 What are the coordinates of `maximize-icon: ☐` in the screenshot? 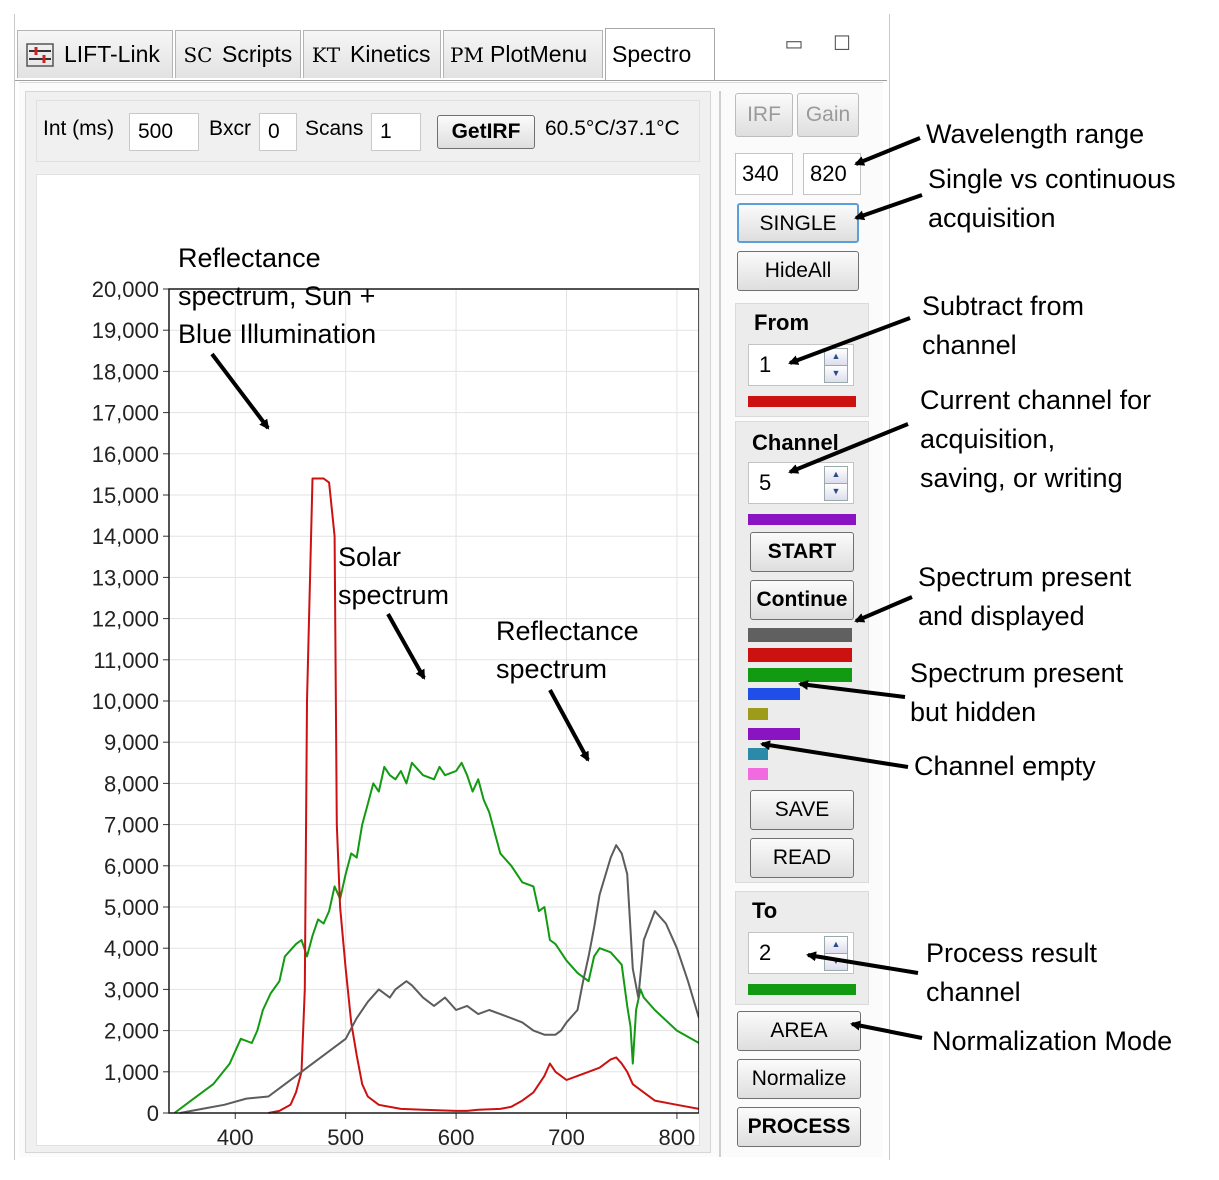 It's located at (842, 44).